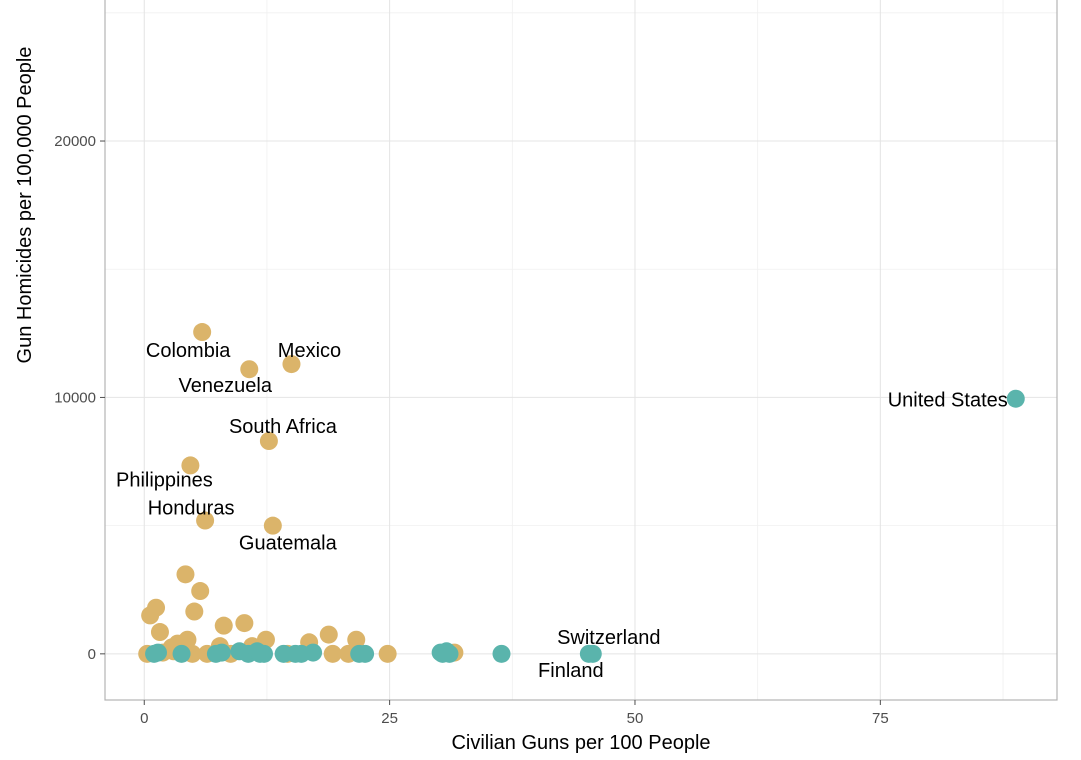  I want to click on x-tick-label: 25, so click(389, 718).